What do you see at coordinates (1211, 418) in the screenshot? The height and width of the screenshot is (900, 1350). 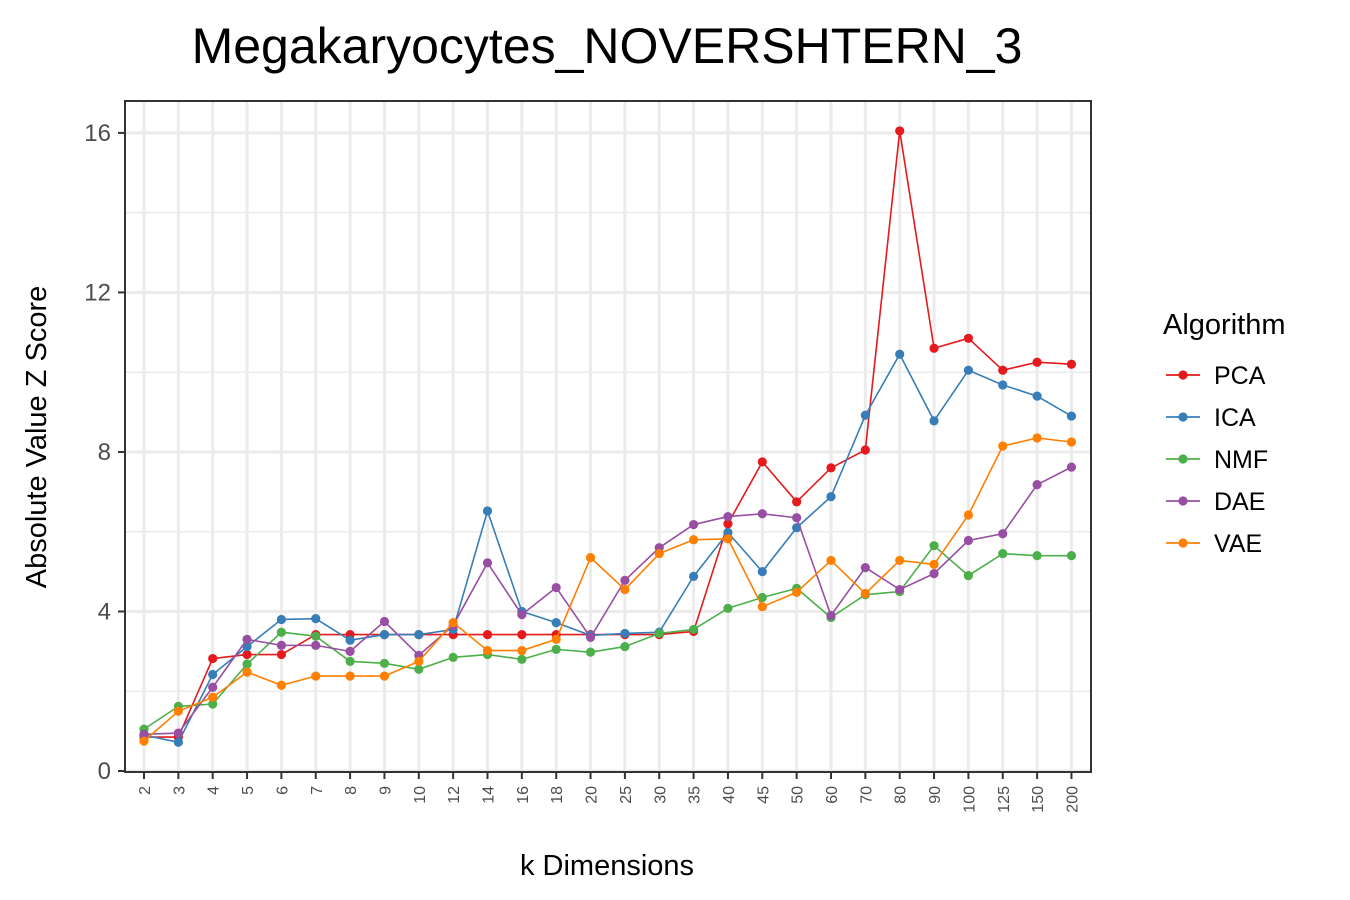 I see `legend-item-ica: ICA` at bounding box center [1211, 418].